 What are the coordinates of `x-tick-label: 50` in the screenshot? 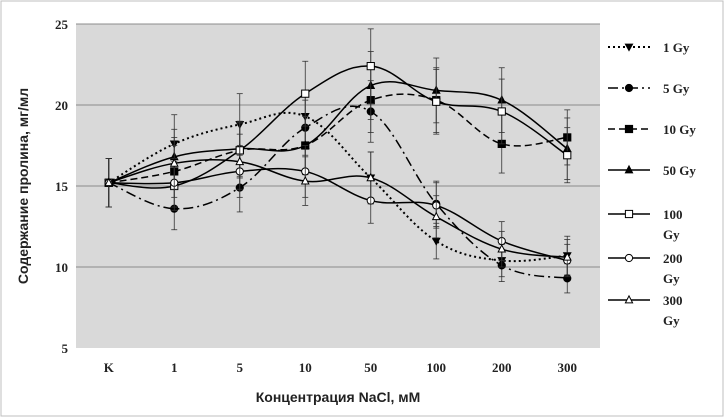 It's located at (370, 367).